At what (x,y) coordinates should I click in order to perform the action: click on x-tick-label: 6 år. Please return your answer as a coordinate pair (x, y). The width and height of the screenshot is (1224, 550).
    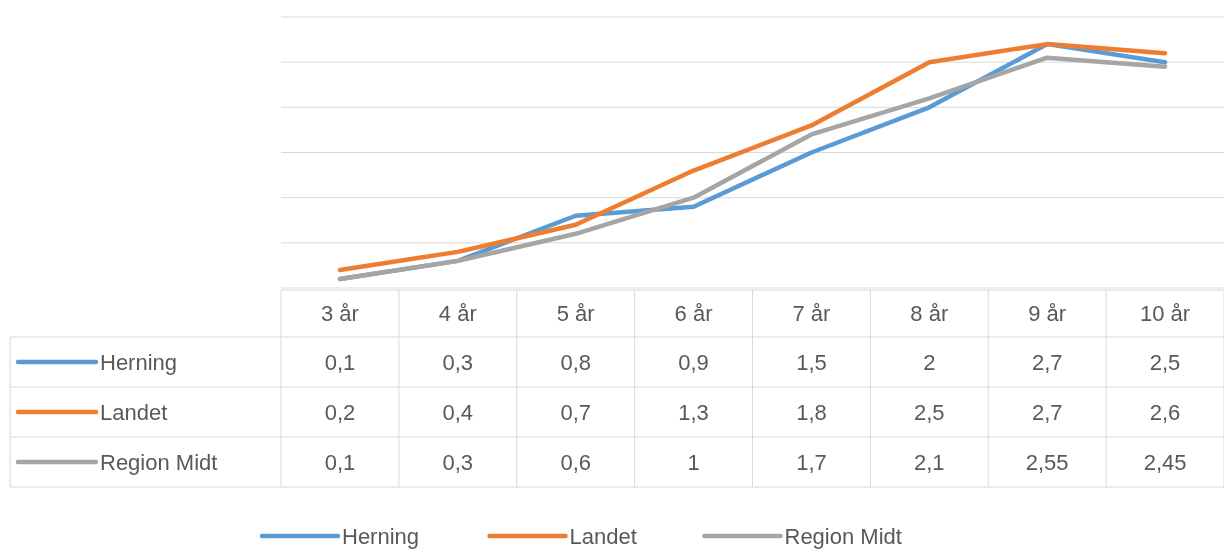
    Looking at the image, I should click on (693, 314).